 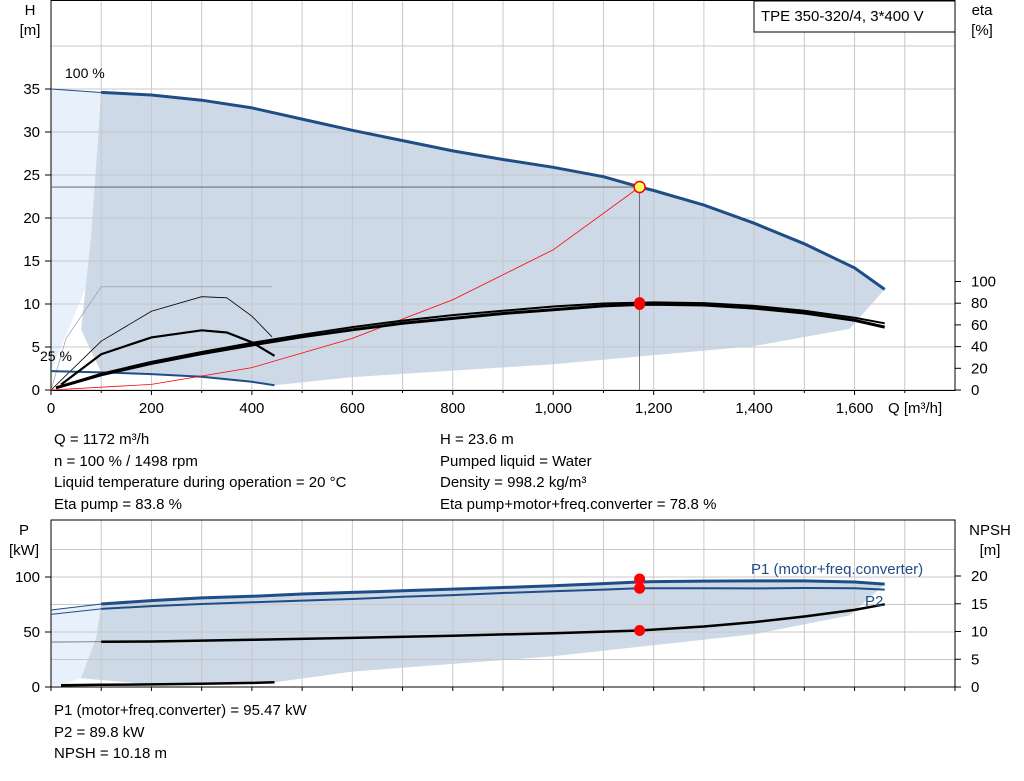 I want to click on eta-tick-label: 100, so click(x=983, y=282).